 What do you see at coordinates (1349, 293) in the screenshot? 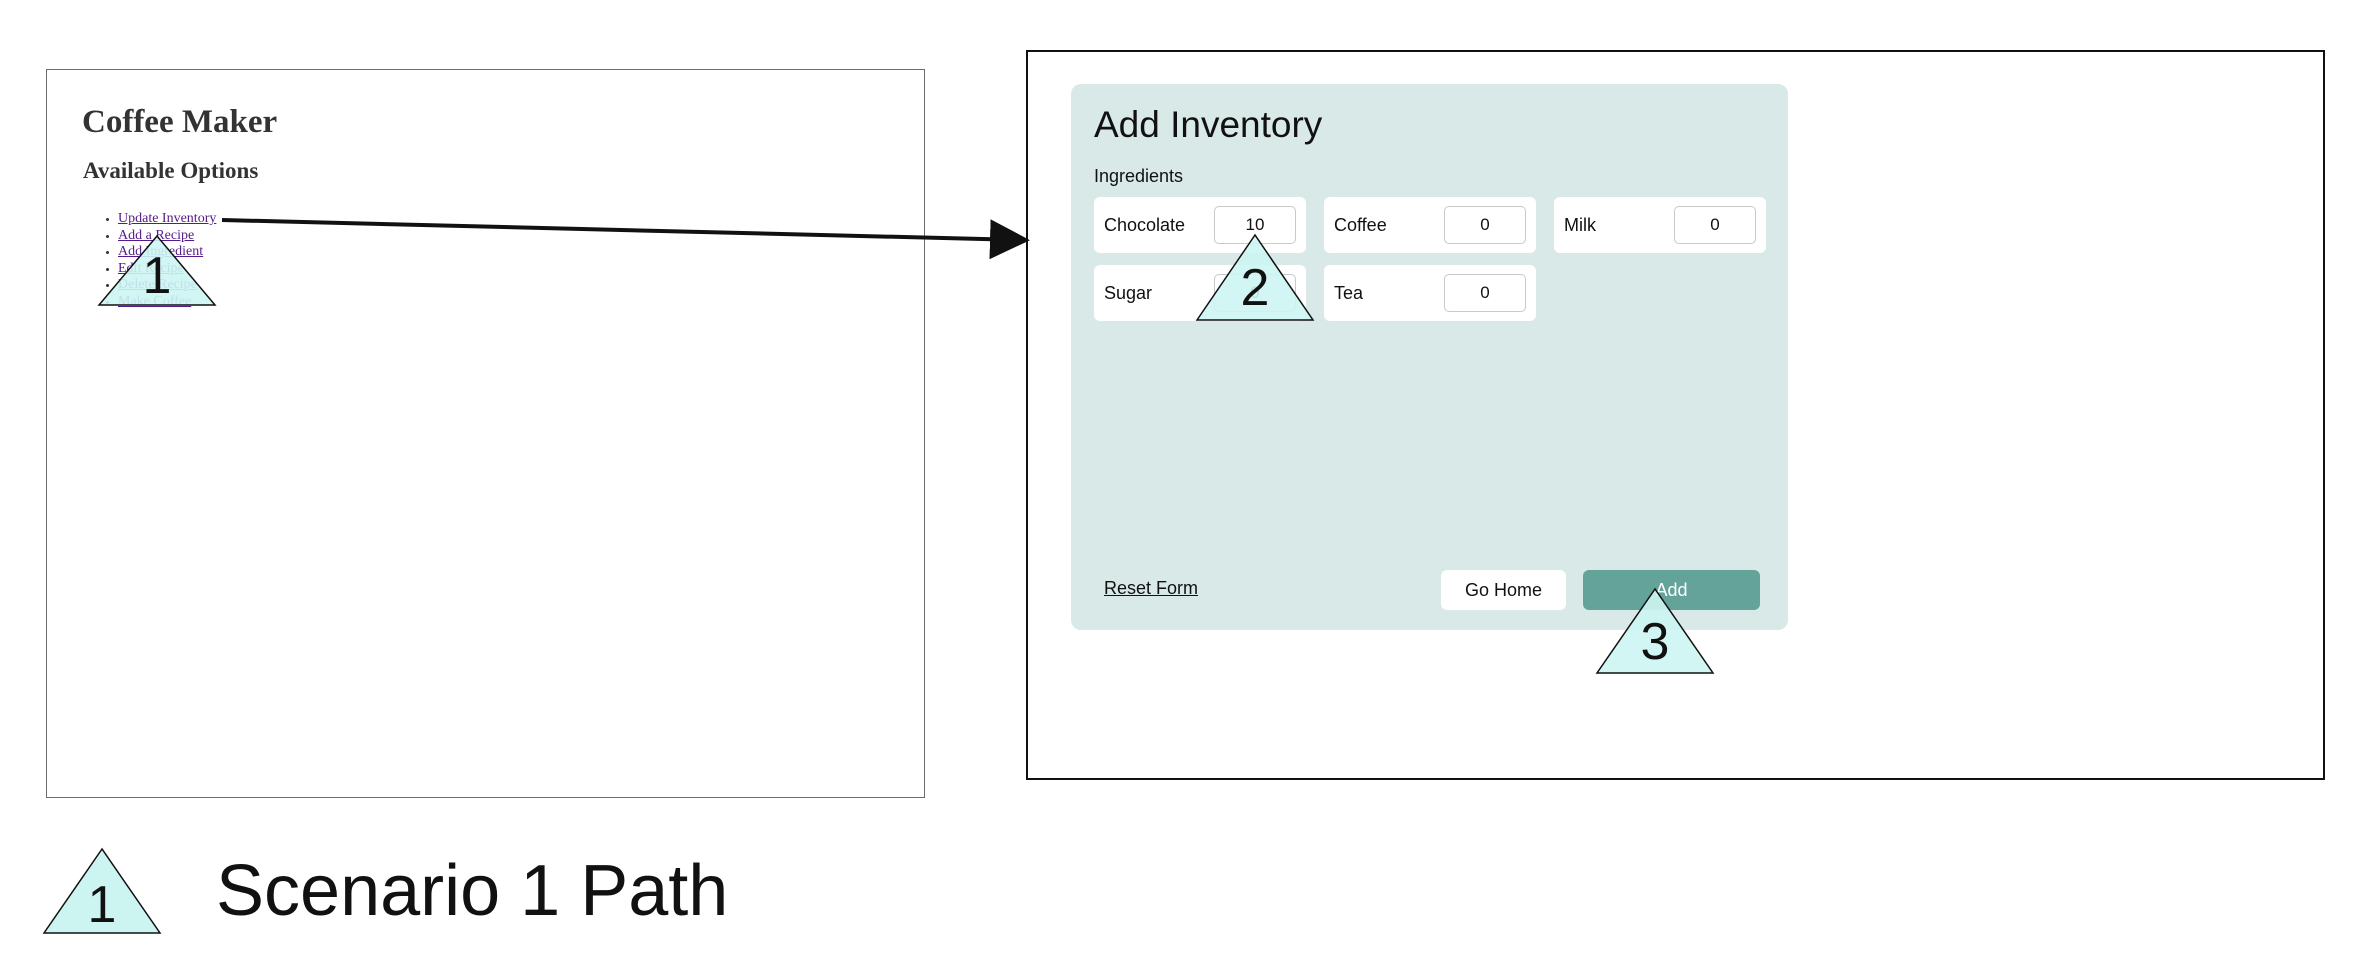
I see `ingredient-label: Tea` at bounding box center [1349, 293].